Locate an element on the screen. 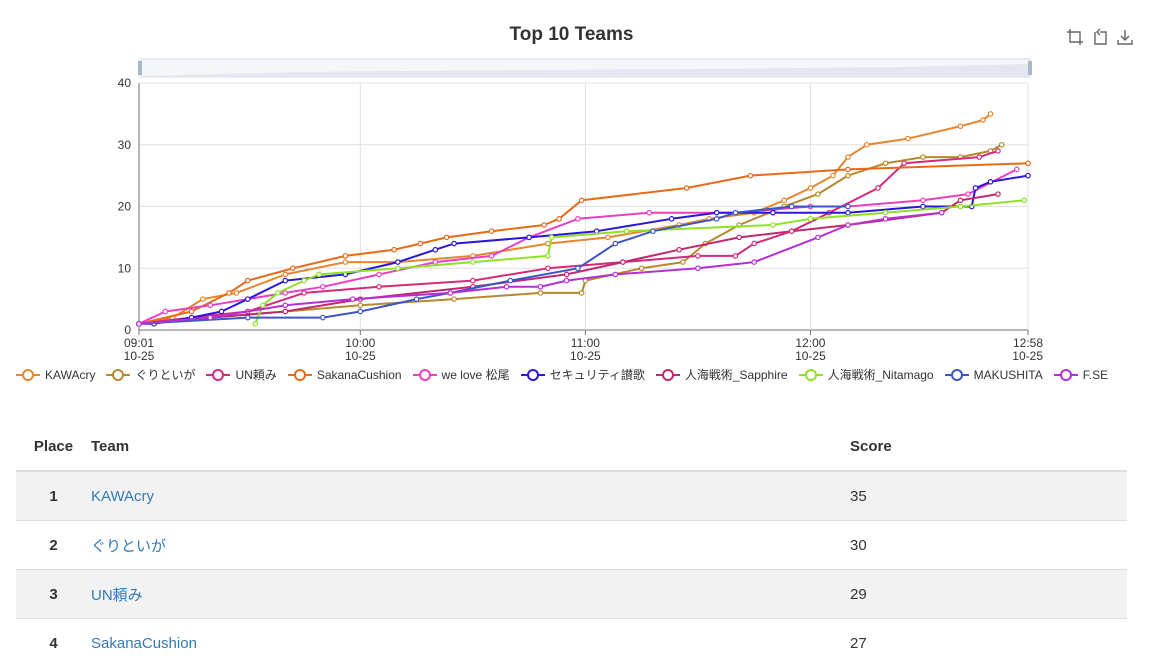 Image resolution: width=1163 pixels, height=670 pixels. legend-item: UN頼み is located at coordinates (241, 374).